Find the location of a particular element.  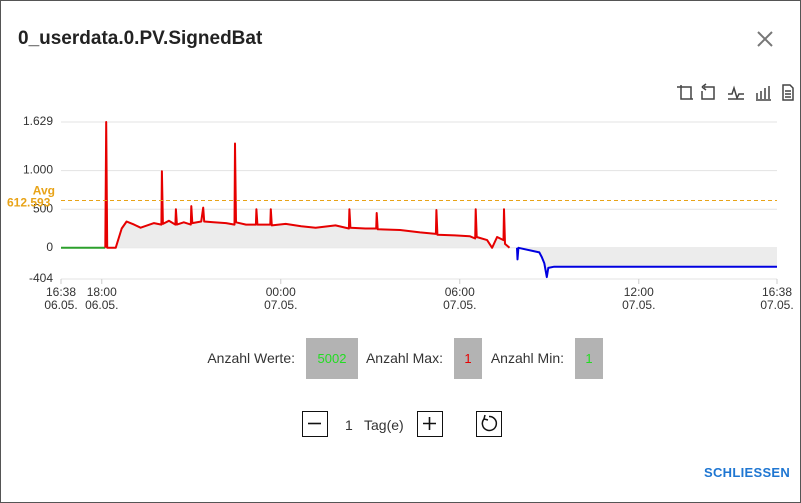

zoom-icon is located at coordinates (685, 92).